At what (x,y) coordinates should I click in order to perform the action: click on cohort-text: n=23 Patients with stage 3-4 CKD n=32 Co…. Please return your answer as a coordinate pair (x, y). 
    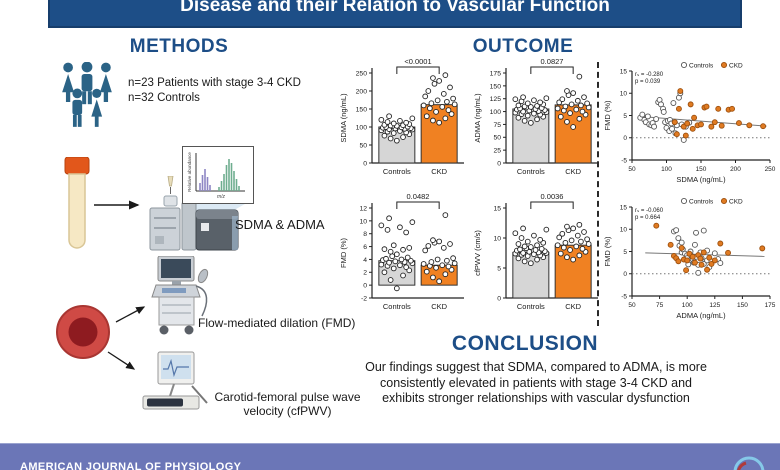
    Looking at the image, I should click on (243, 91).